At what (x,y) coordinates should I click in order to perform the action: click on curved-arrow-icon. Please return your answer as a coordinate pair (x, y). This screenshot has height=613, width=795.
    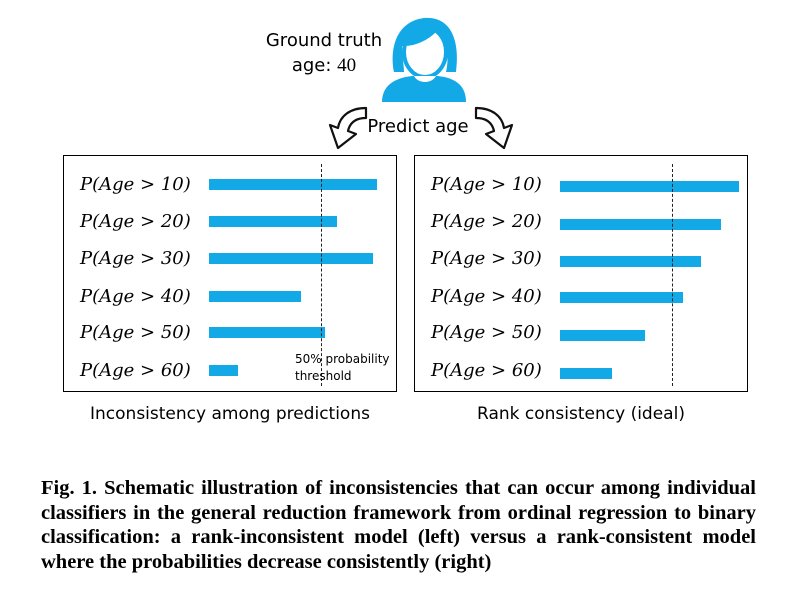
    Looking at the image, I should click on (421, 128).